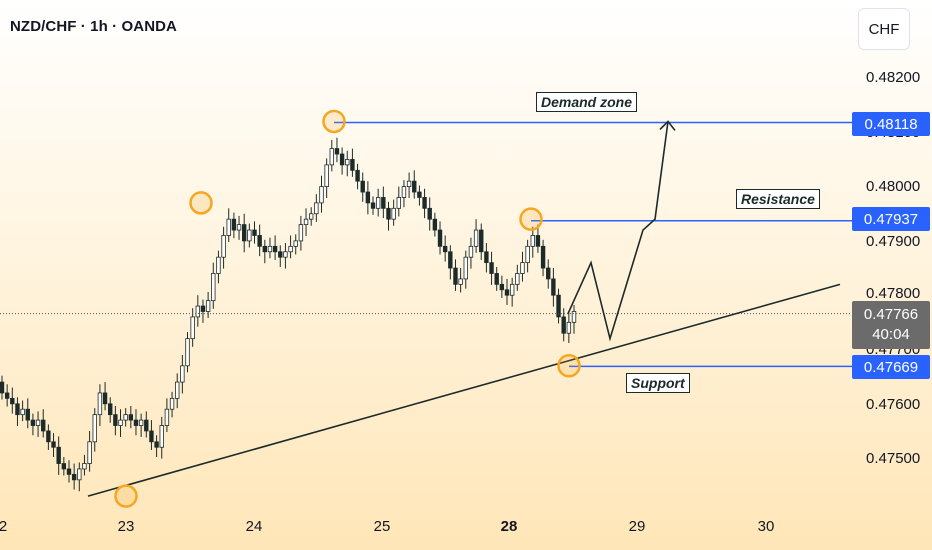  I want to click on currency-button: CHF, so click(884, 29).